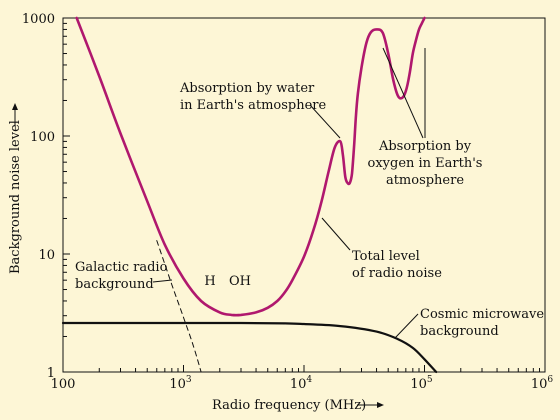 The image size is (560, 420). Describe the element at coordinates (406, 326) in the screenshot. I see `cmb-leader` at that location.